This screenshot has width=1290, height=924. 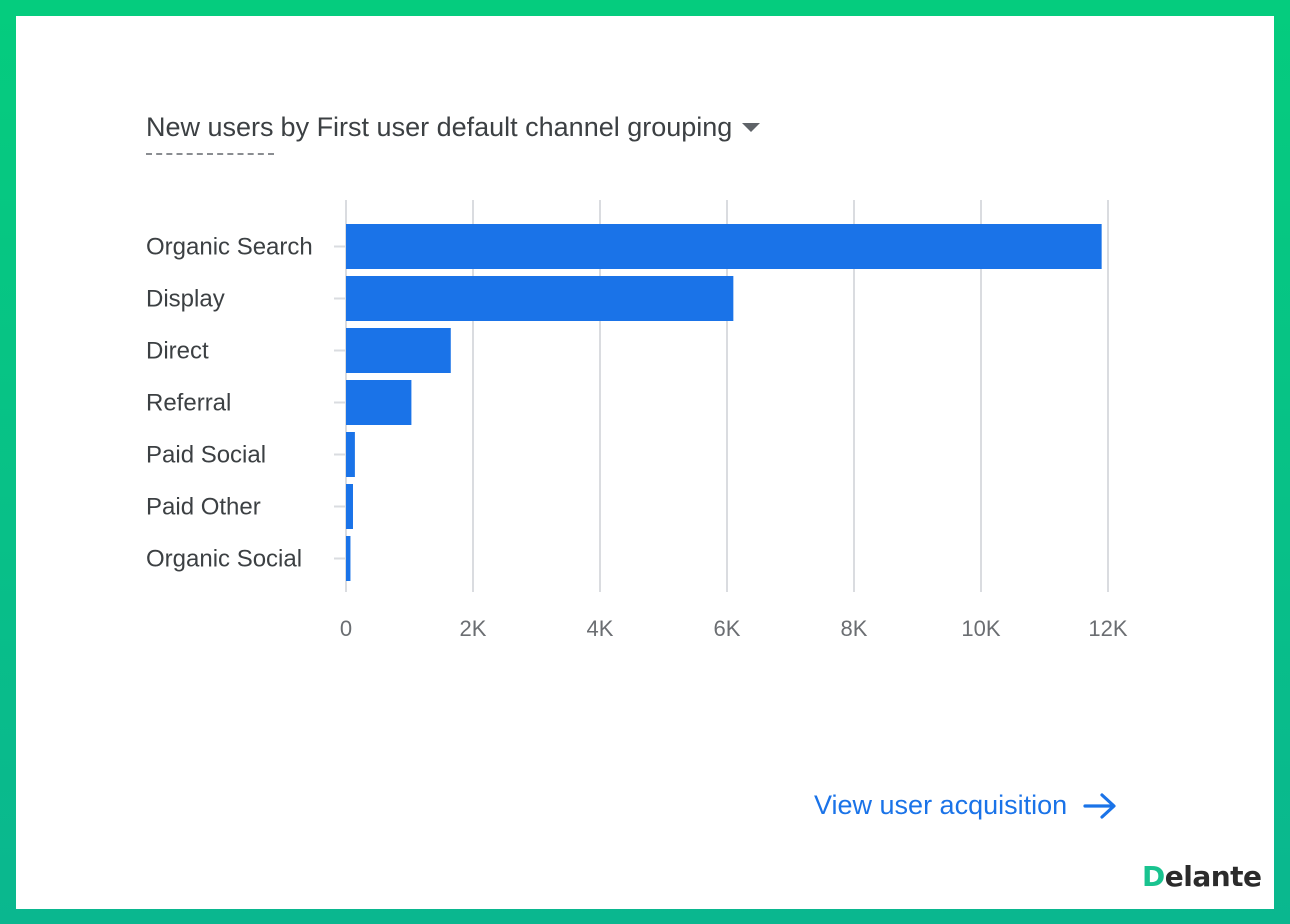 I want to click on x-tick-label: 10K, so click(x=980, y=628).